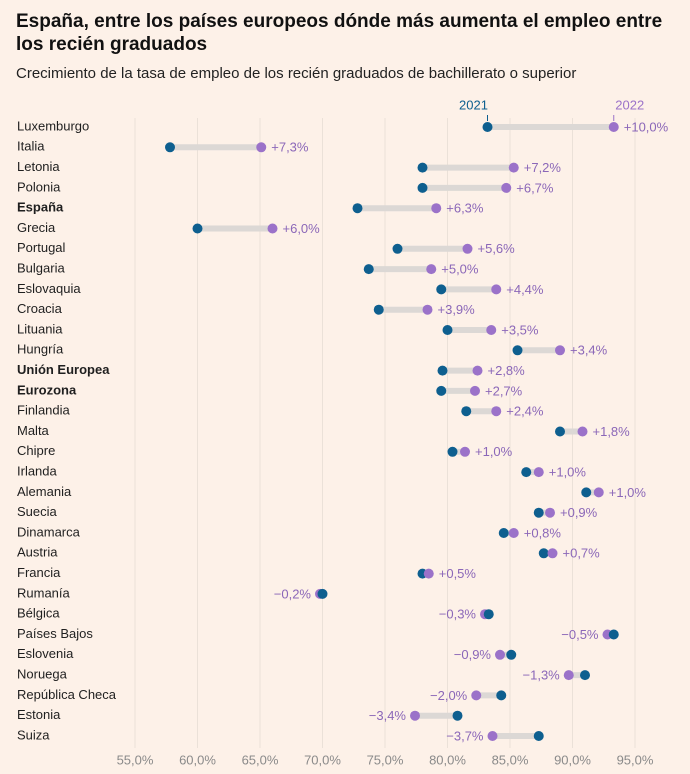 This screenshot has height=774, width=690. I want to click on country-label: Letonia, so click(38, 166).